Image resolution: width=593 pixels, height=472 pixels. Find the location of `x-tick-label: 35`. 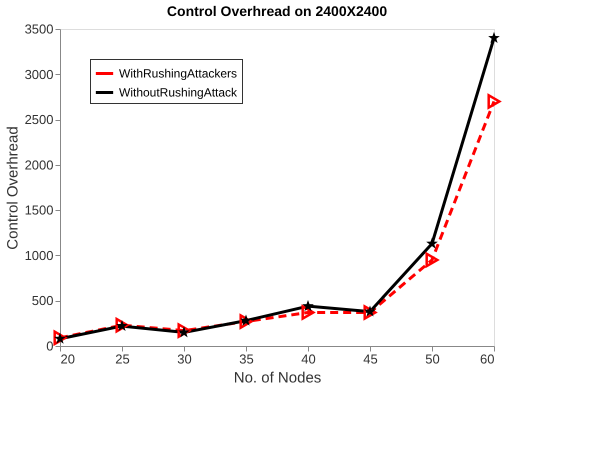

x-tick-label: 35 is located at coordinates (246, 359).